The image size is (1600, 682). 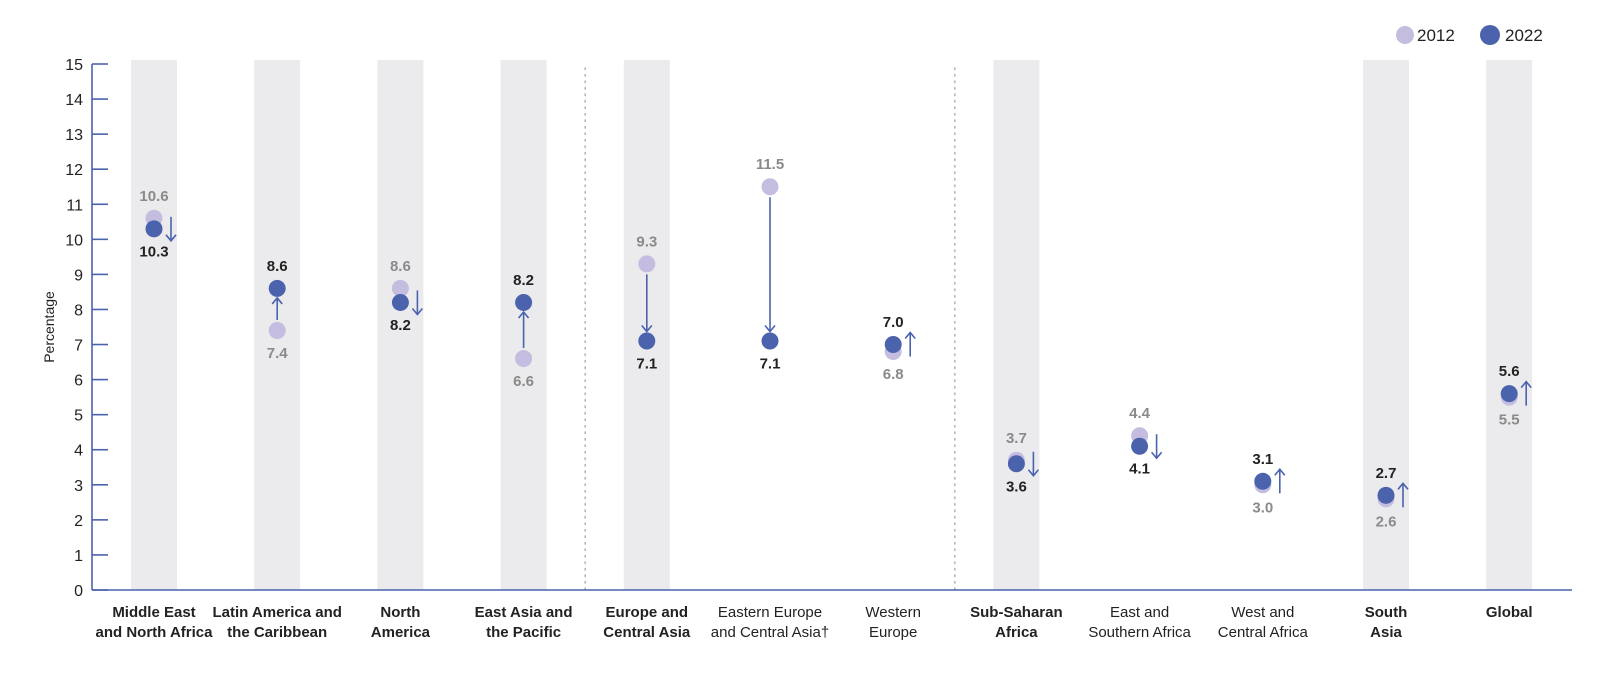 I want to click on y-tick-label: 8, so click(x=78, y=310).